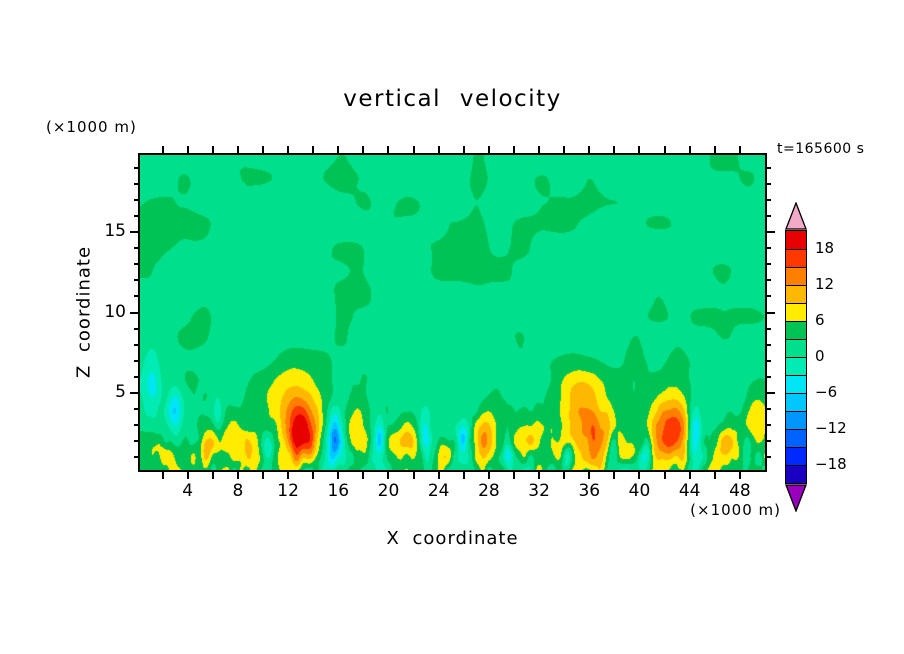 The width and height of the screenshot is (904, 654). I want to click on colorbar-over-arrow-shape, so click(796, 216).